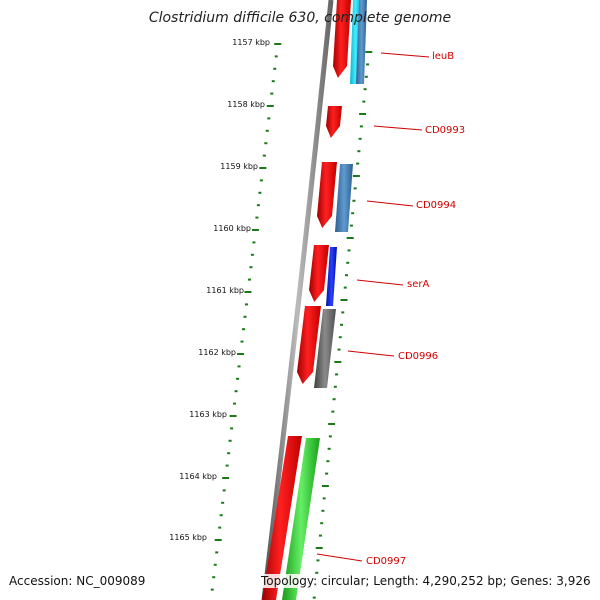  What do you see at coordinates (297, 300) in the screenshot?
I see `genome-backbone` at bounding box center [297, 300].